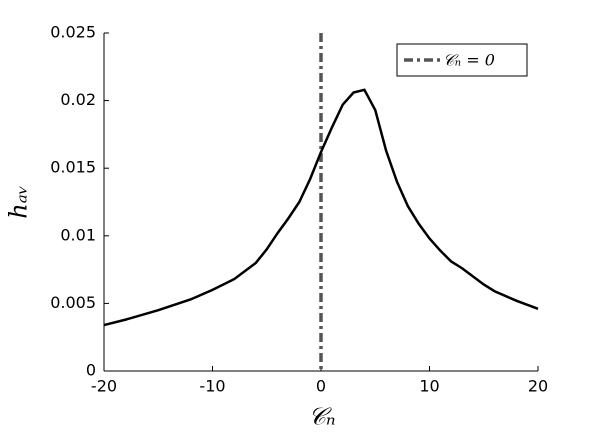 The height and width of the screenshot is (438, 595). I want to click on y-tick-label: 0.005, so click(73, 302).